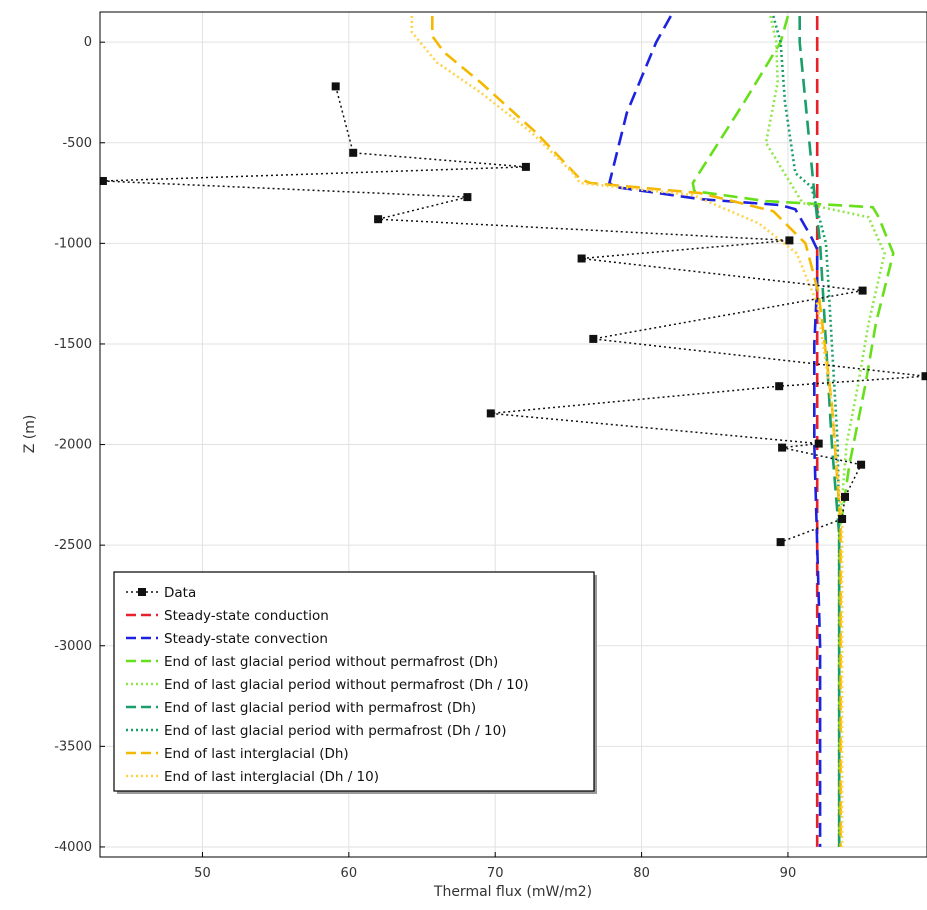 The width and height of the screenshot is (927, 910). What do you see at coordinates (73, 545) in the screenshot?
I see `y-tick-label: -2500` at bounding box center [73, 545].